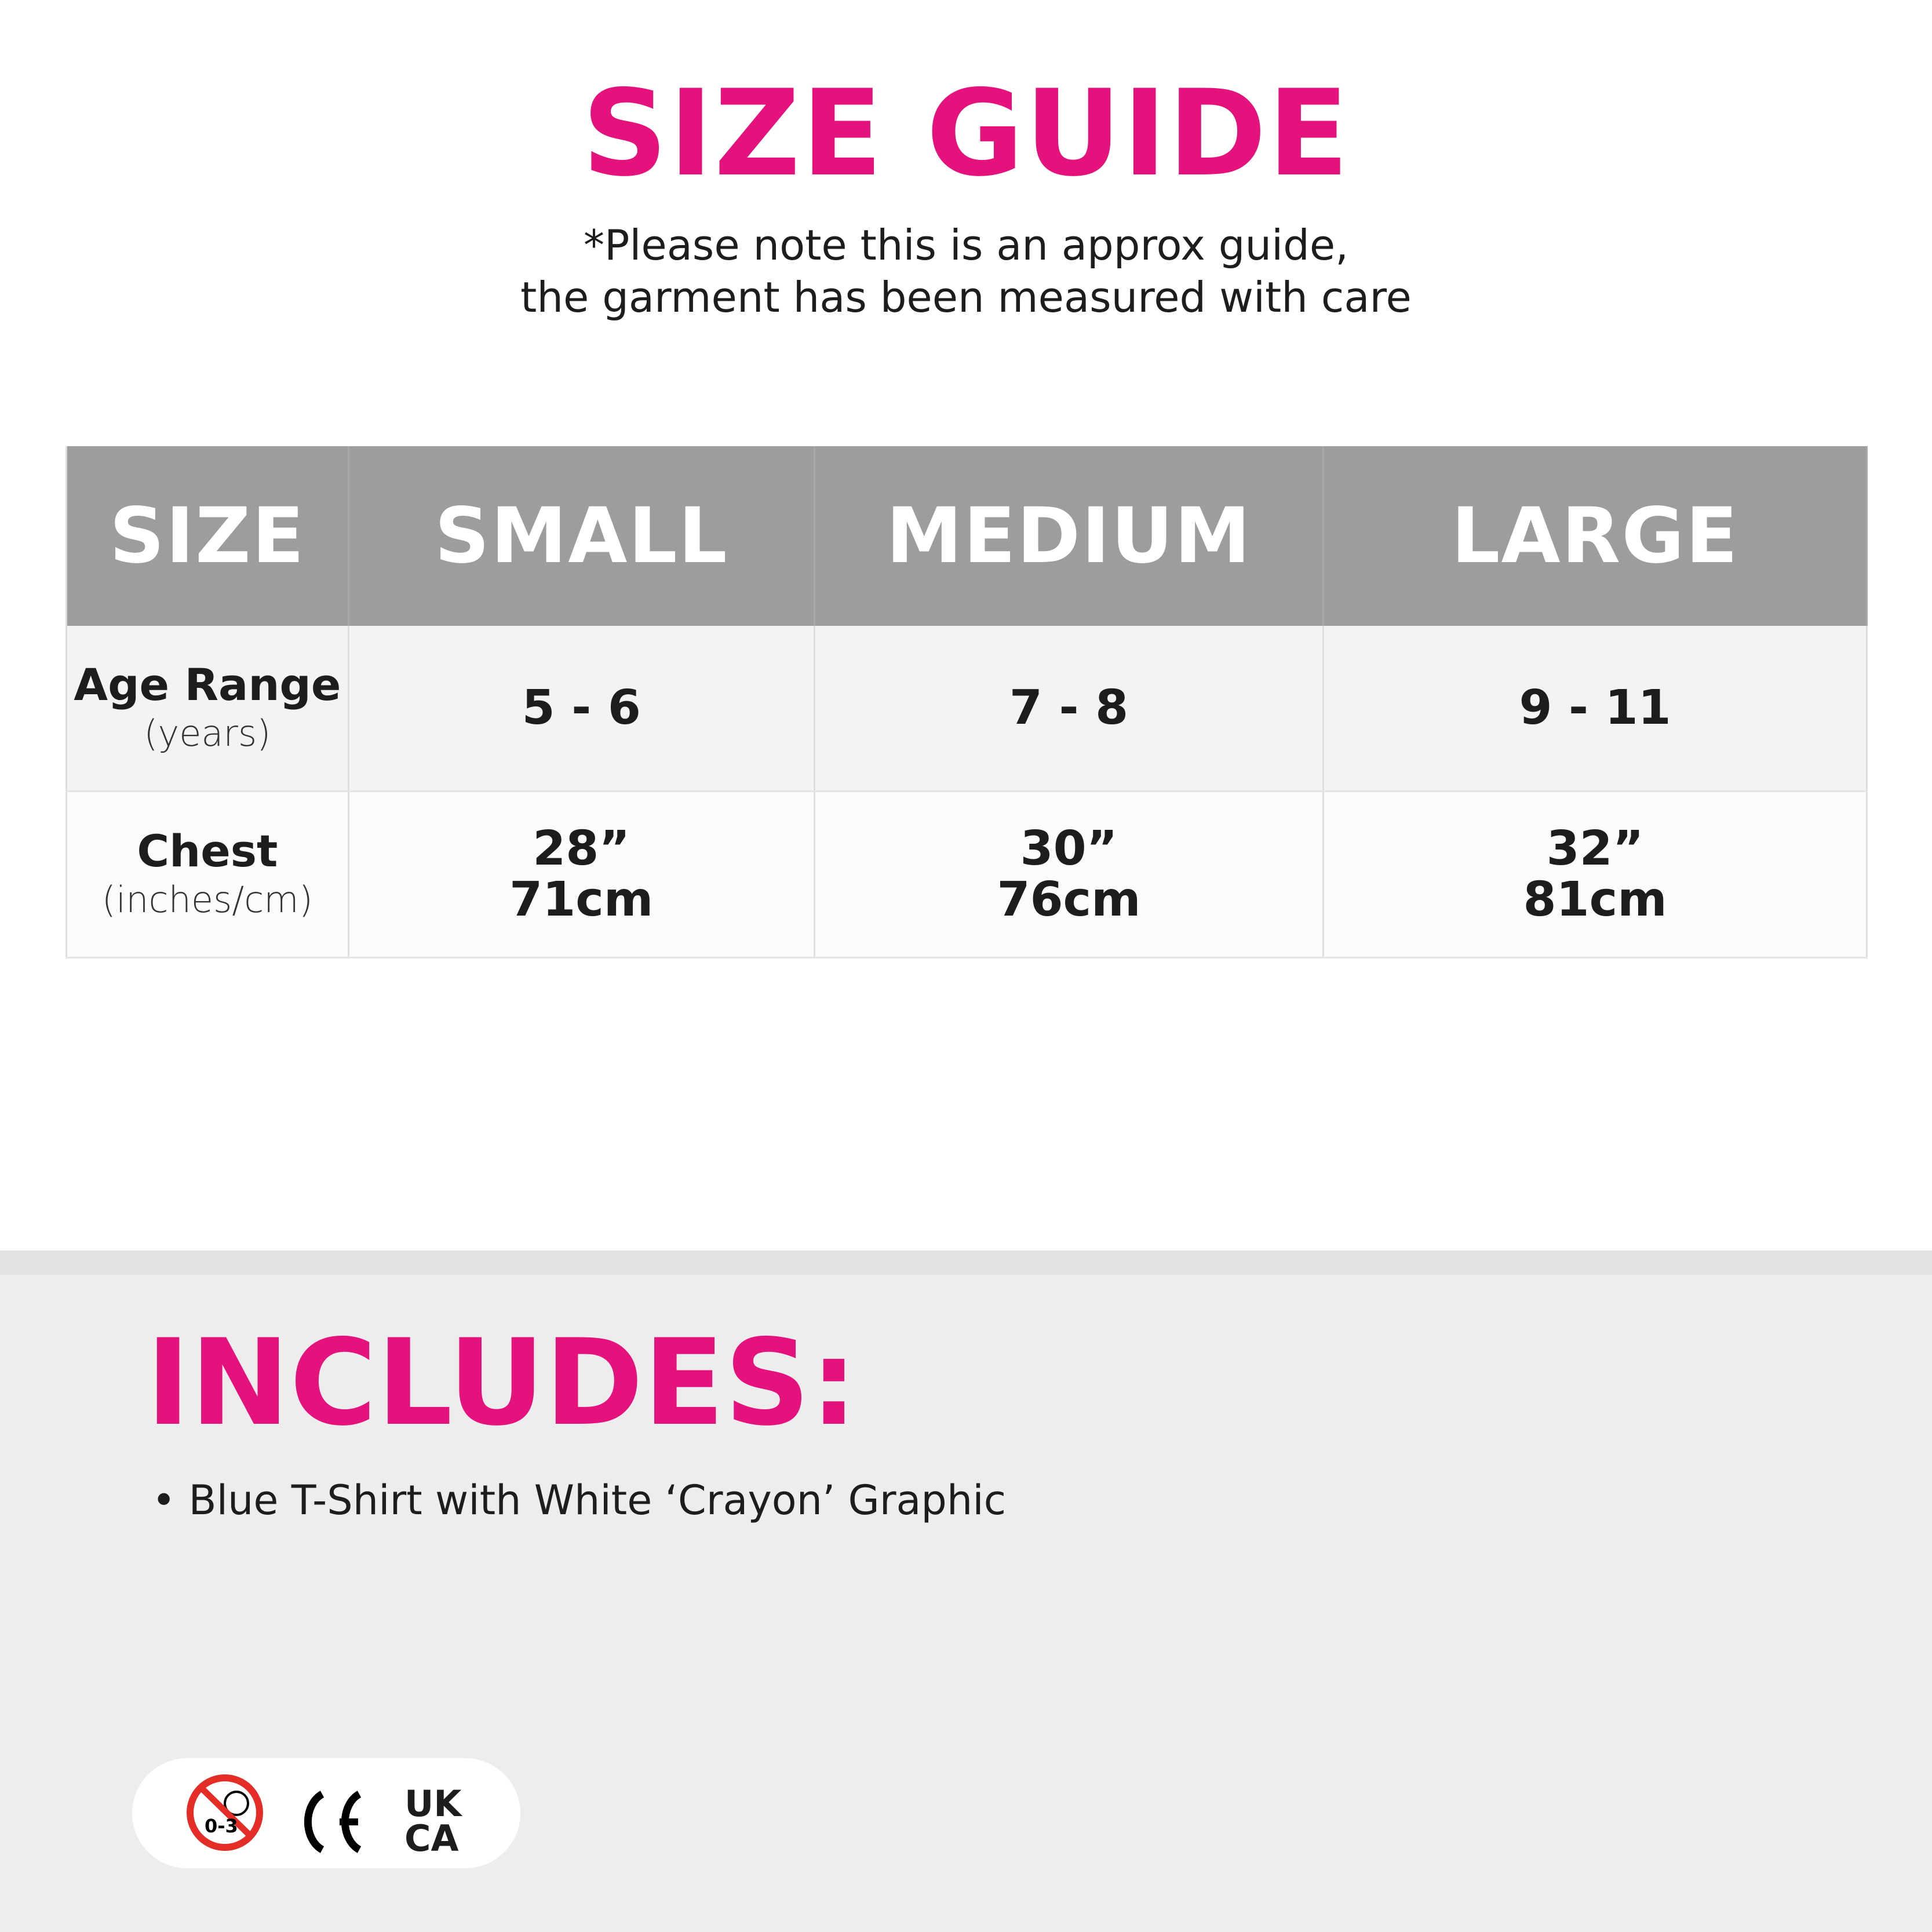  I want to click on chest-large-cm: 81cm, so click(1595, 900).